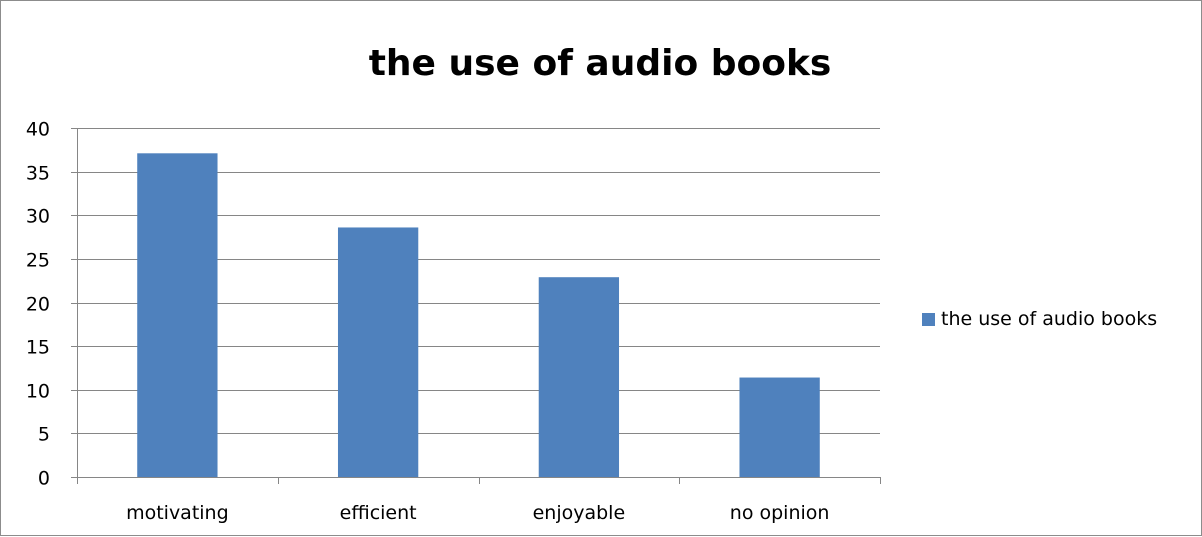  What do you see at coordinates (378, 513) in the screenshot?
I see `x-category-label: efficient` at bounding box center [378, 513].